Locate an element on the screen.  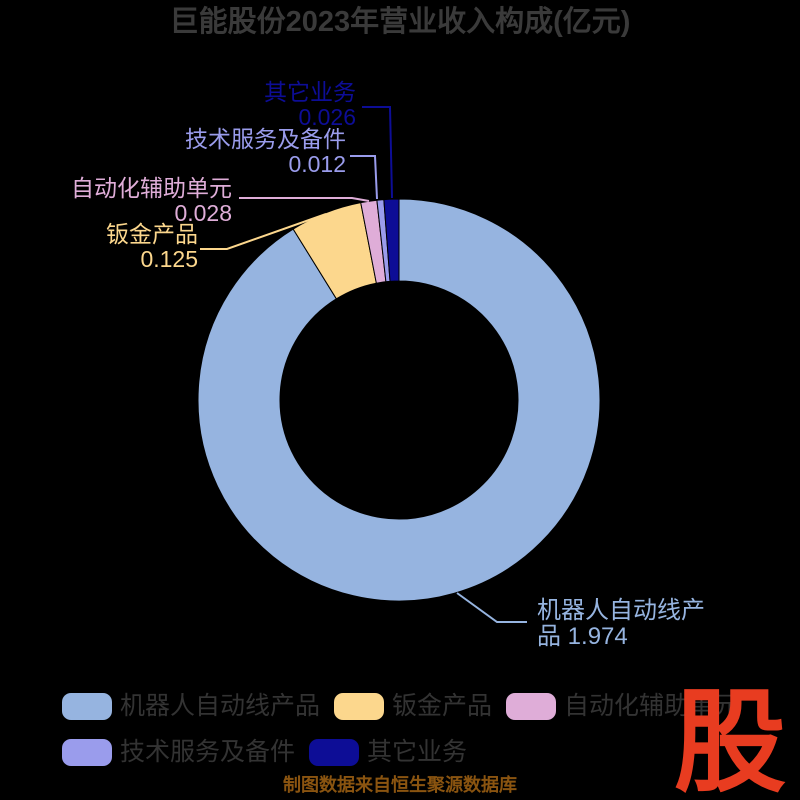
pie-slice is located at coordinates (391, 240).